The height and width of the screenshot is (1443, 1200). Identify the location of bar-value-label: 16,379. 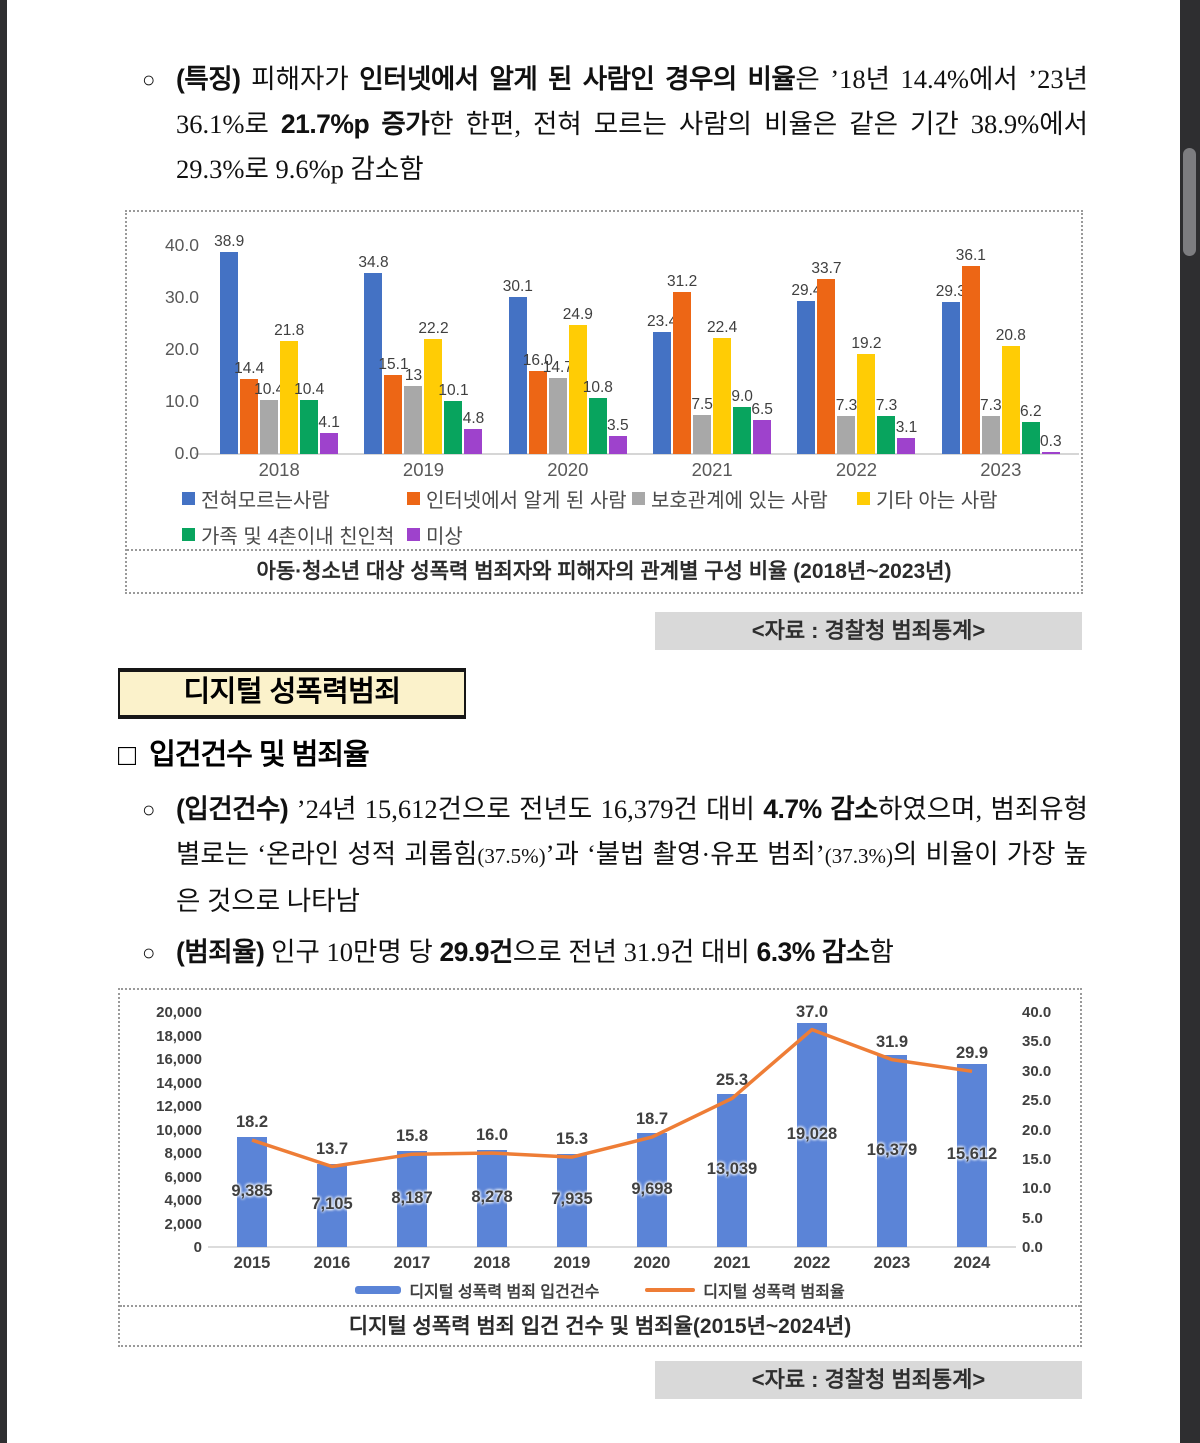
(892, 1149).